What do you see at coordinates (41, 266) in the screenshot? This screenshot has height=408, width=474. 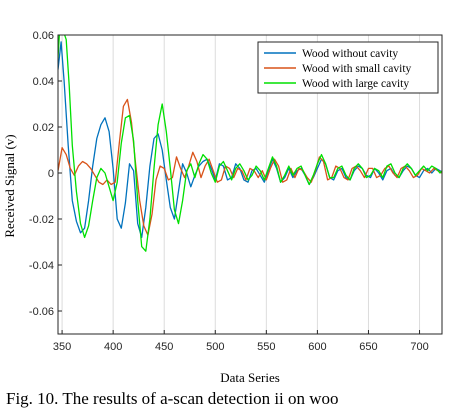 I see `y-tick-label: -0.04` at bounding box center [41, 266].